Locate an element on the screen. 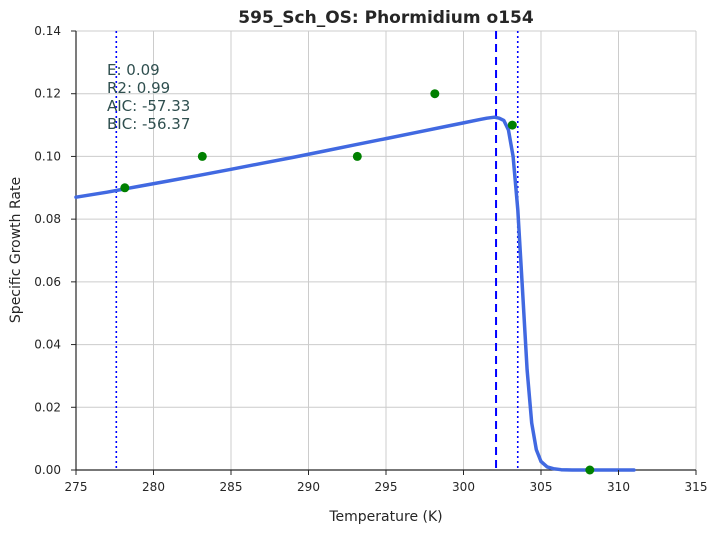 The height and width of the screenshot is (533, 717). chart-title: 595_Sch_OS: Phormidium o154 is located at coordinates (386, 18).